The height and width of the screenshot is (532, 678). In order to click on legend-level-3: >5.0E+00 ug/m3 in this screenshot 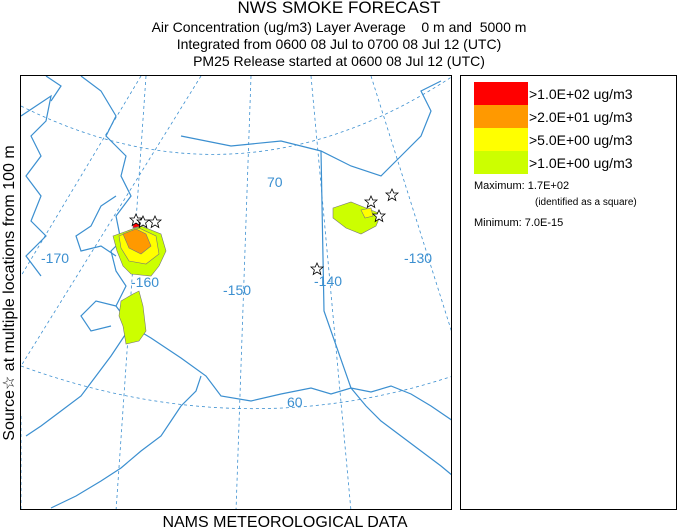, I will do `click(553, 139)`.